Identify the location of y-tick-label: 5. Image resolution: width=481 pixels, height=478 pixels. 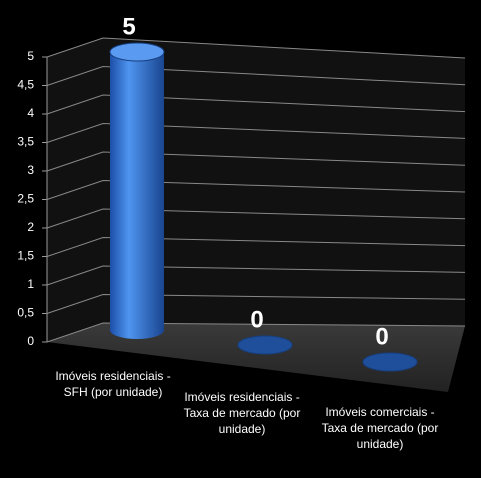
(30, 56).